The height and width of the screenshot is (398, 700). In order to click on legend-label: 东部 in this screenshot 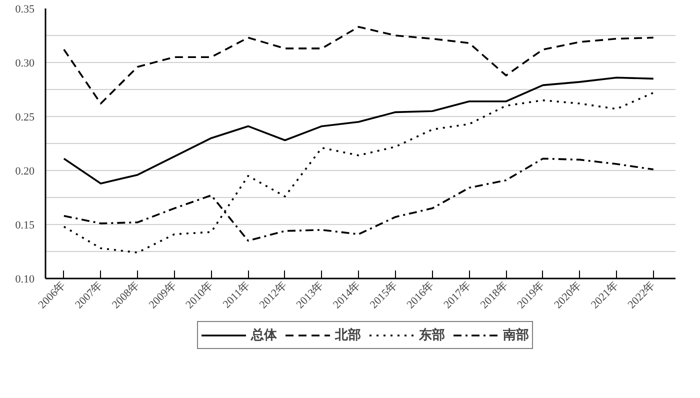, I will do `click(432, 335)`.